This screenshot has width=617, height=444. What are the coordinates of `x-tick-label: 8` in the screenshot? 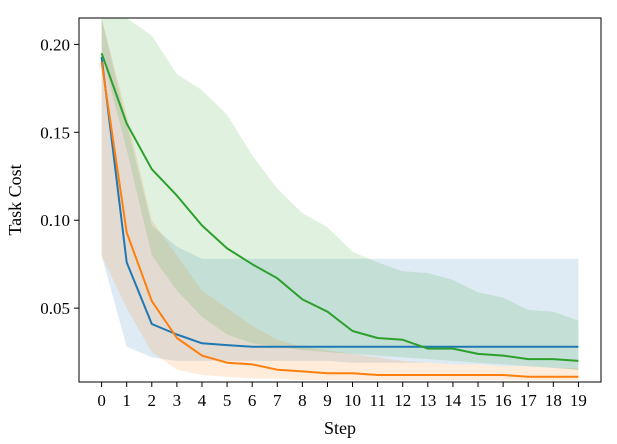 It's located at (302, 400).